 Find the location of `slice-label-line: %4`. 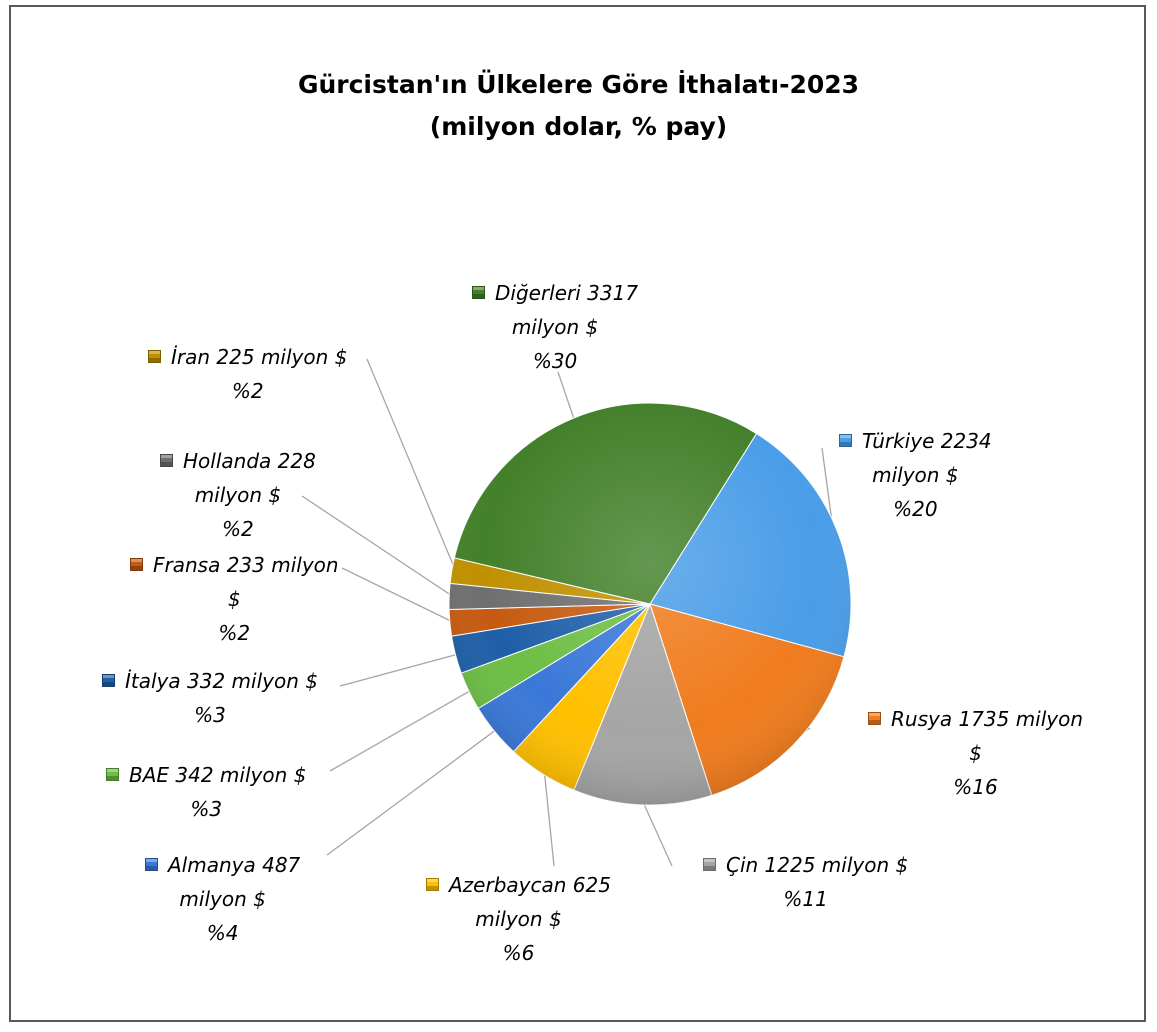

slice-label-line: %4 is located at coordinates (222, 933).